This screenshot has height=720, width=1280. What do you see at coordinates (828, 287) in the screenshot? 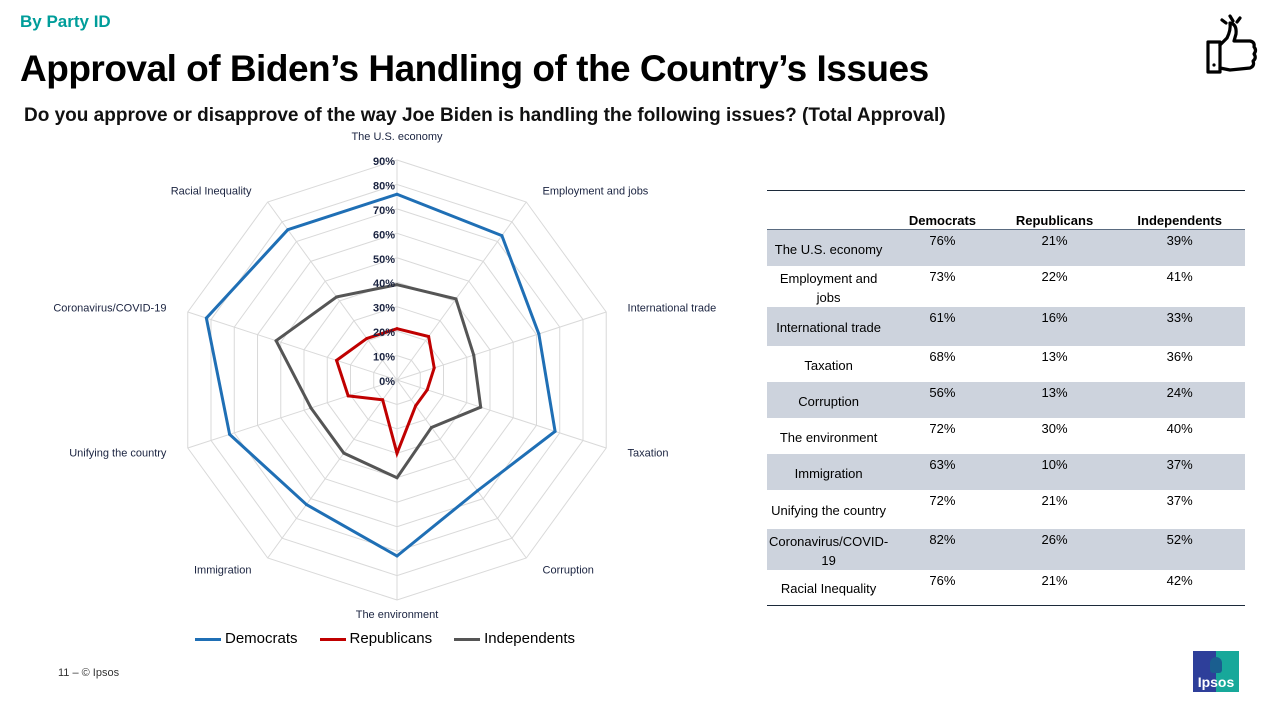
I see `row-label: Employment and jobs` at bounding box center [828, 287].